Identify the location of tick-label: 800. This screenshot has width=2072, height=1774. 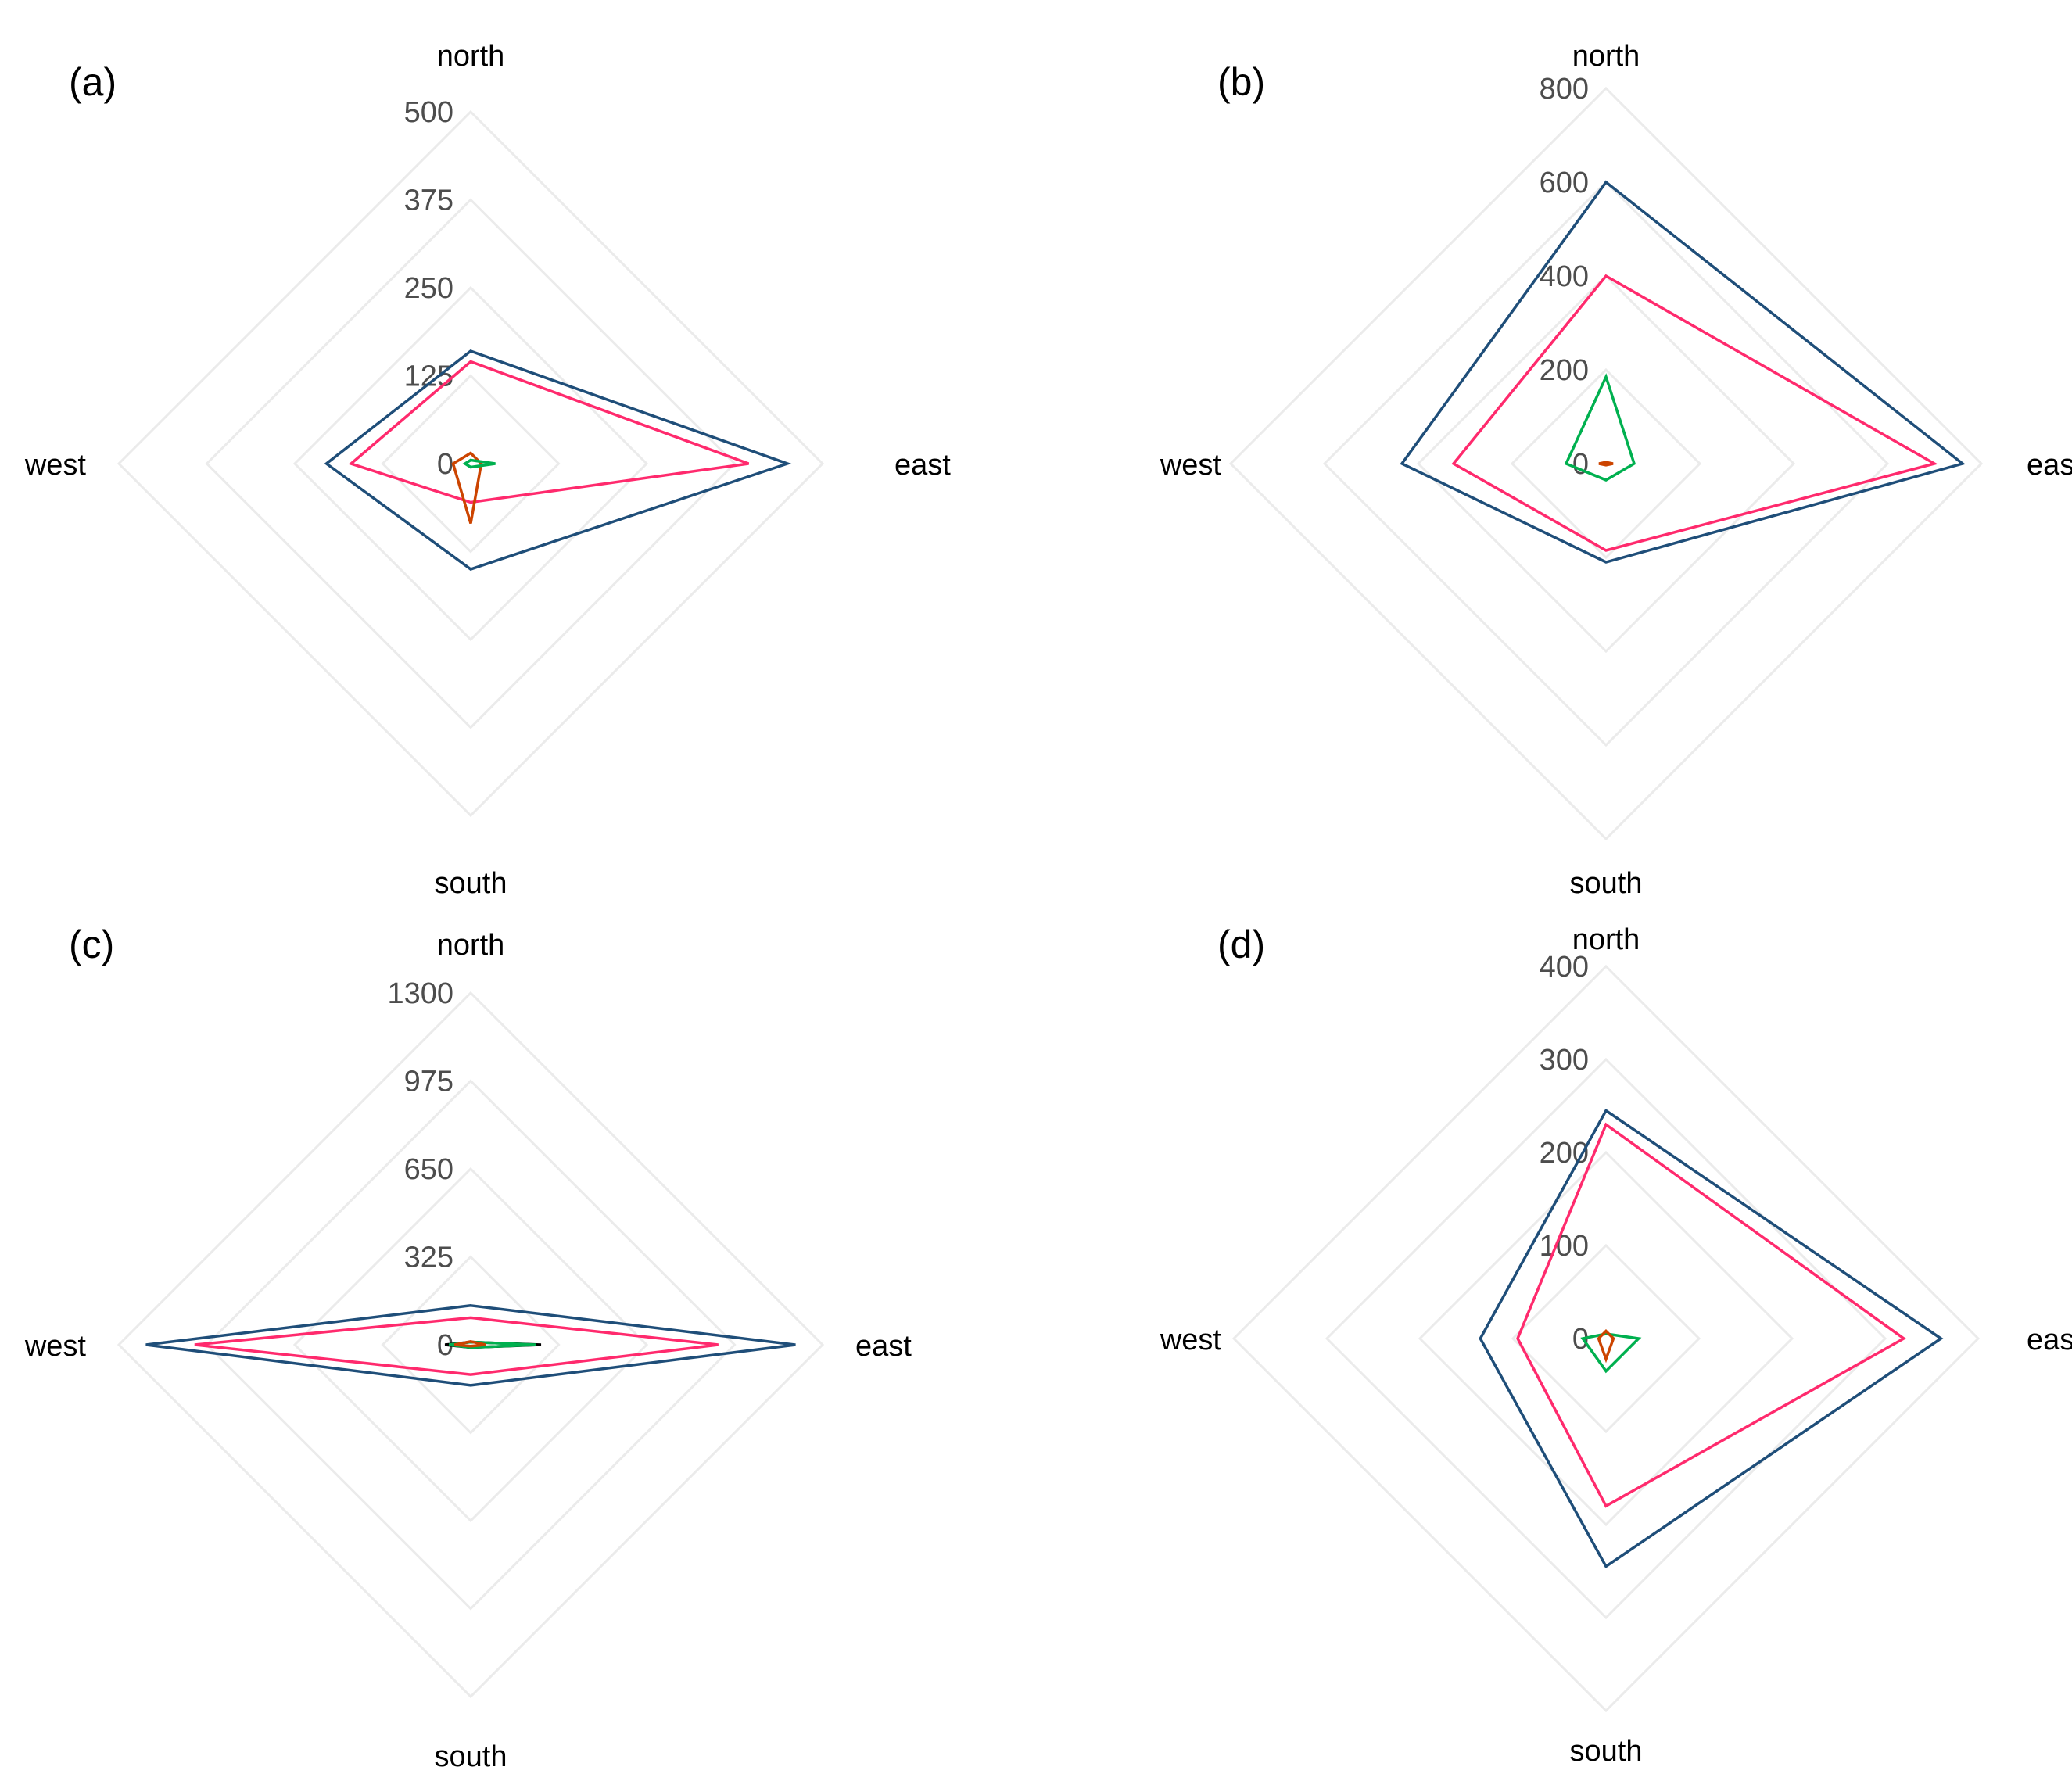
(1565, 90).